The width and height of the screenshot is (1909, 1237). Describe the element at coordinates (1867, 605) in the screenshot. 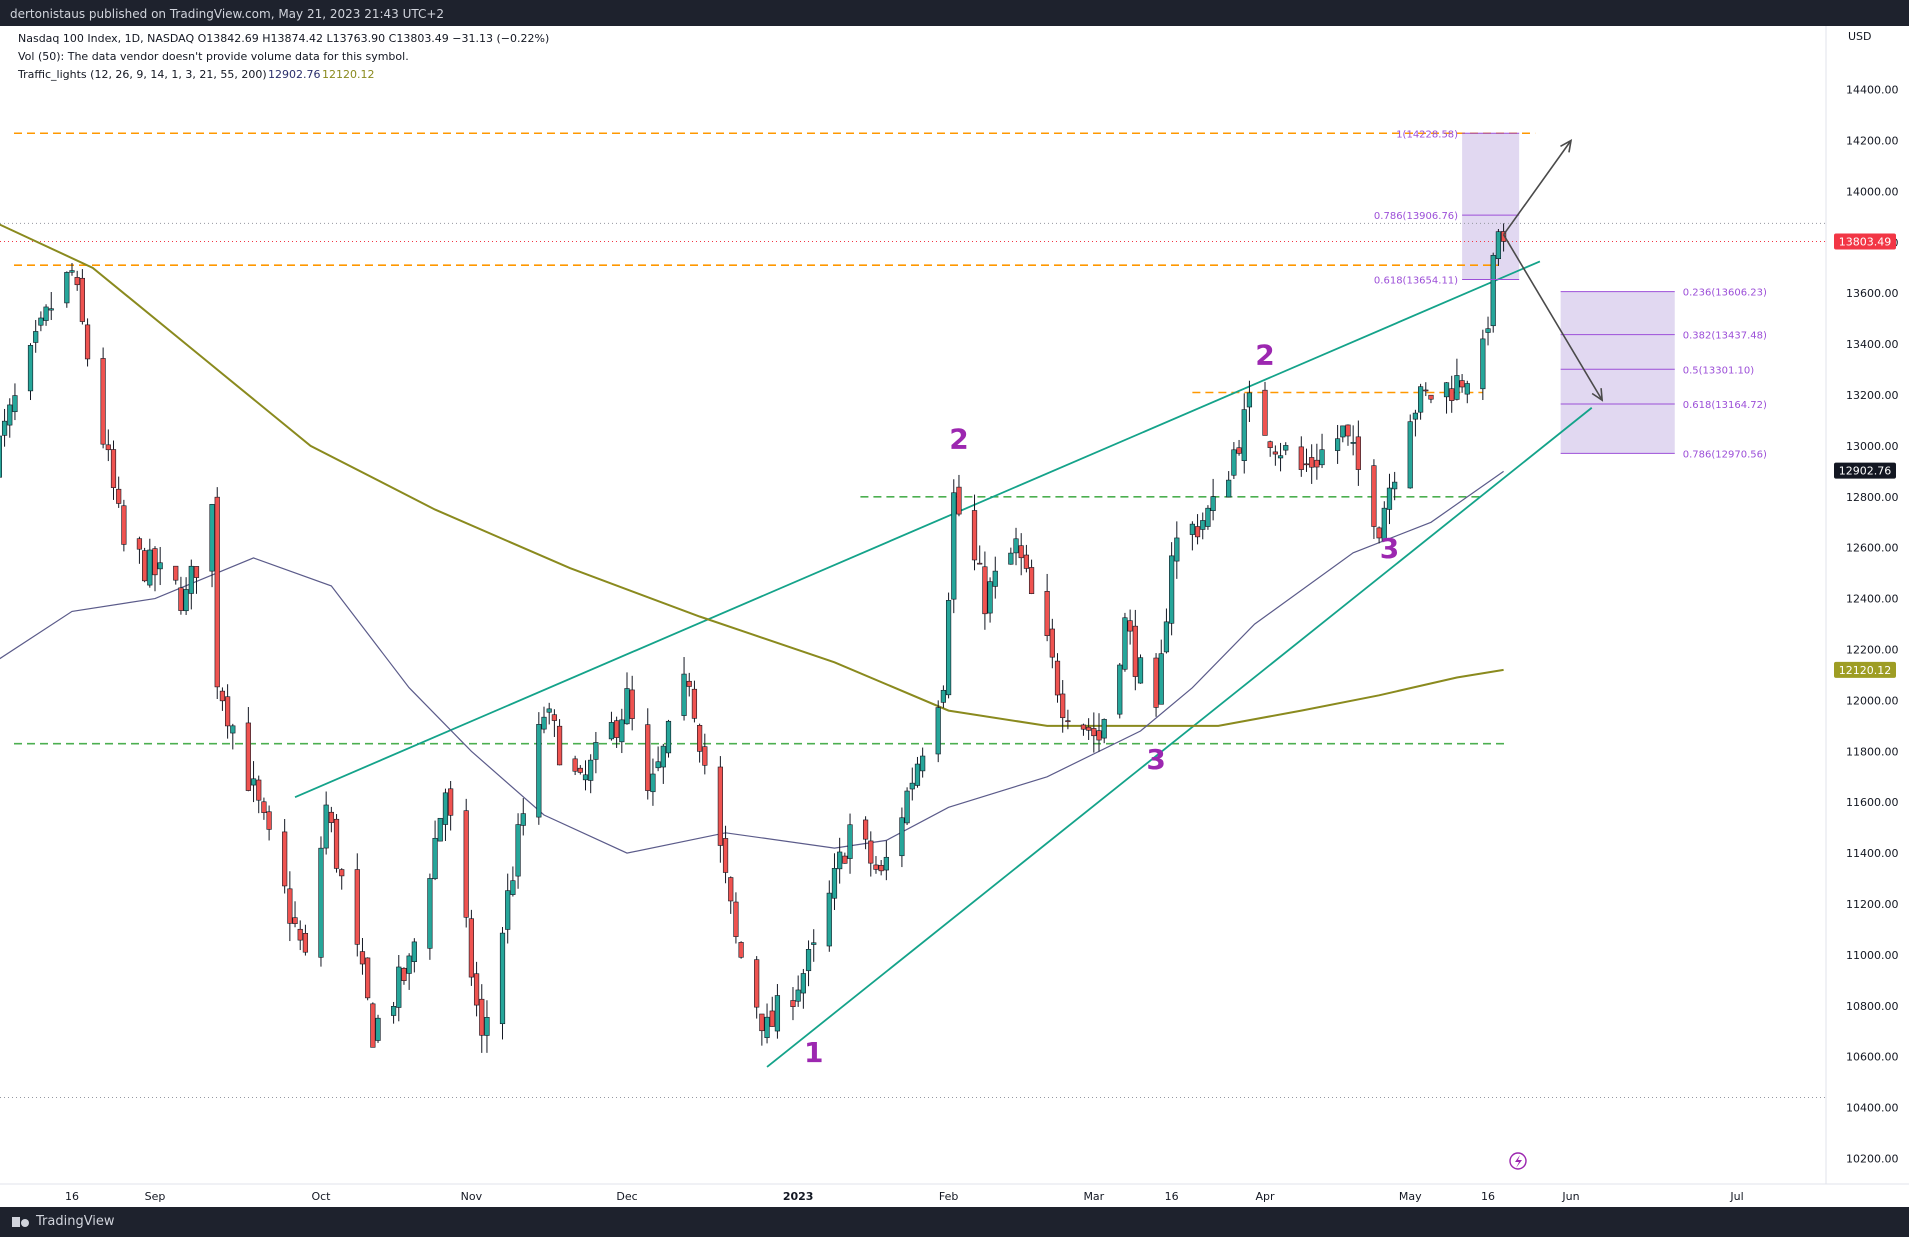

I see `price-axis` at that location.